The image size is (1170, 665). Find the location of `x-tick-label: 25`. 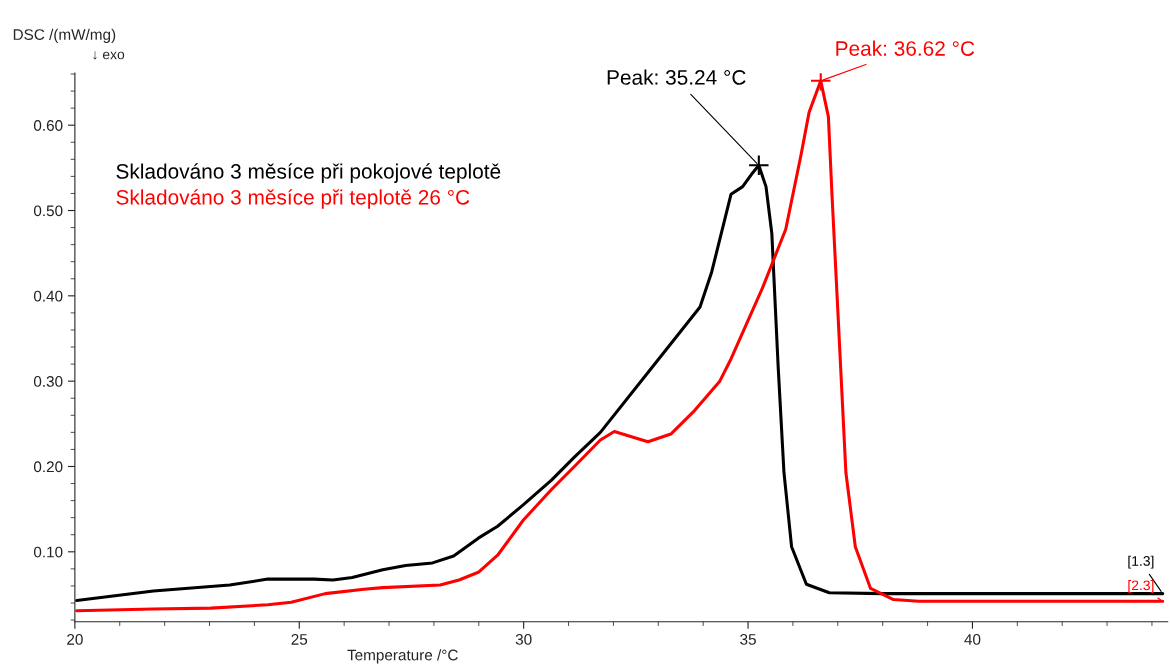

x-tick-label: 25 is located at coordinates (299, 639).